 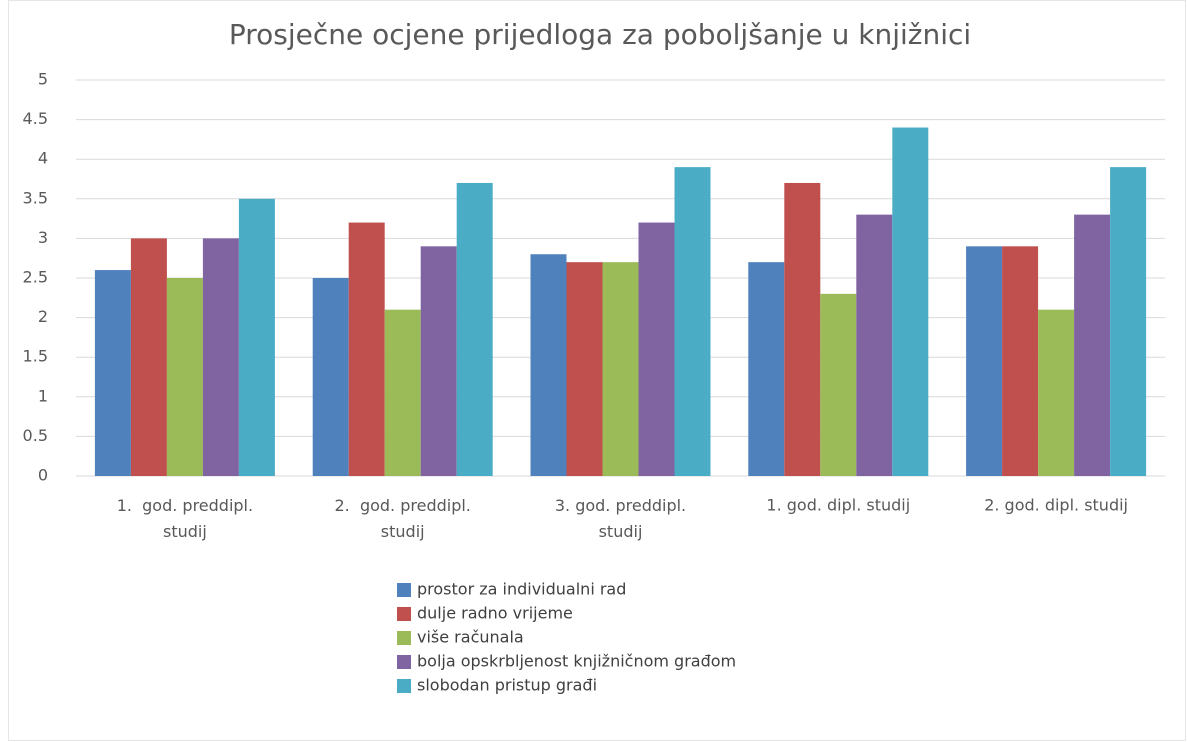 What do you see at coordinates (576, 661) in the screenshot?
I see `legend-label: bolja opskrbljenost knjižničnom građom` at bounding box center [576, 661].